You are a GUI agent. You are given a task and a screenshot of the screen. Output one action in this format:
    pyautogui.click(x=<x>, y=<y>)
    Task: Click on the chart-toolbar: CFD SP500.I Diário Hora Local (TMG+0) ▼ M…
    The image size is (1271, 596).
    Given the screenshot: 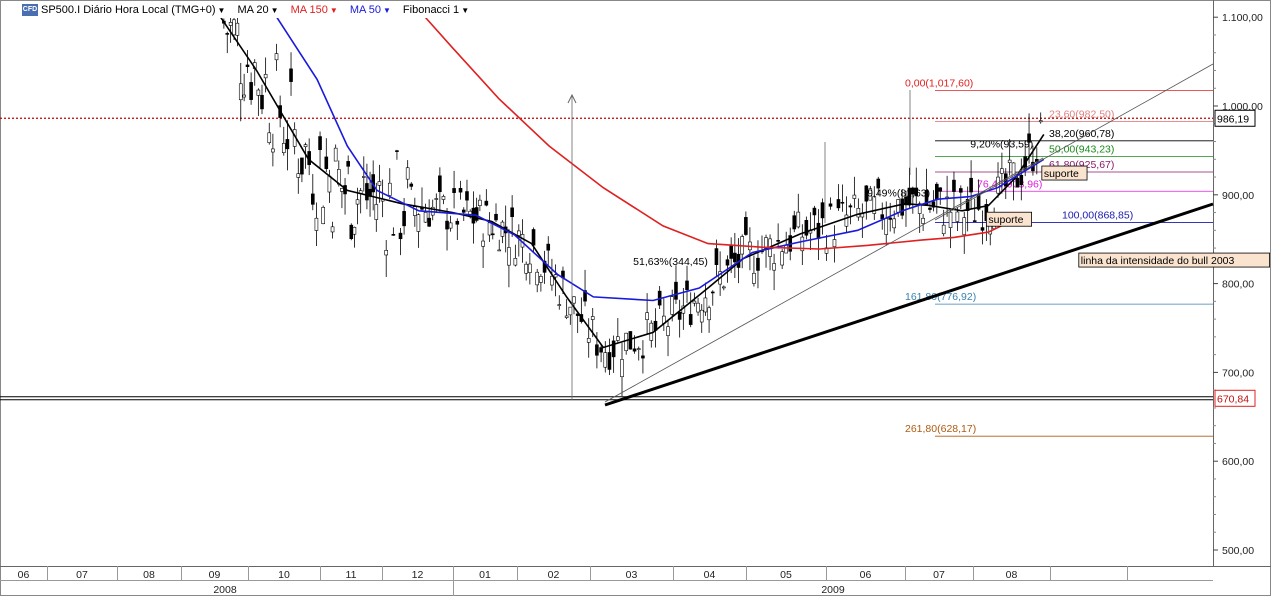 What is the action you would take?
    pyautogui.click(x=252, y=10)
    